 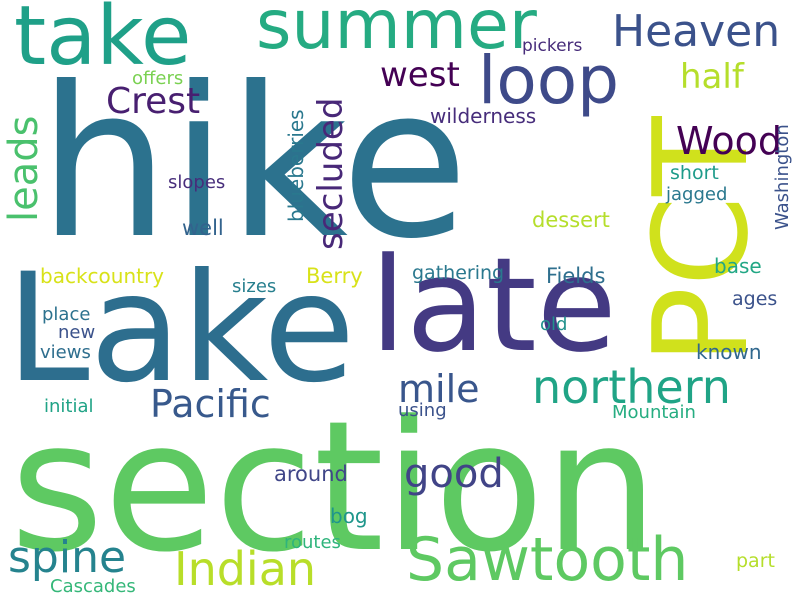 I want to click on word-cascades: Cascades, so click(x=93, y=586).